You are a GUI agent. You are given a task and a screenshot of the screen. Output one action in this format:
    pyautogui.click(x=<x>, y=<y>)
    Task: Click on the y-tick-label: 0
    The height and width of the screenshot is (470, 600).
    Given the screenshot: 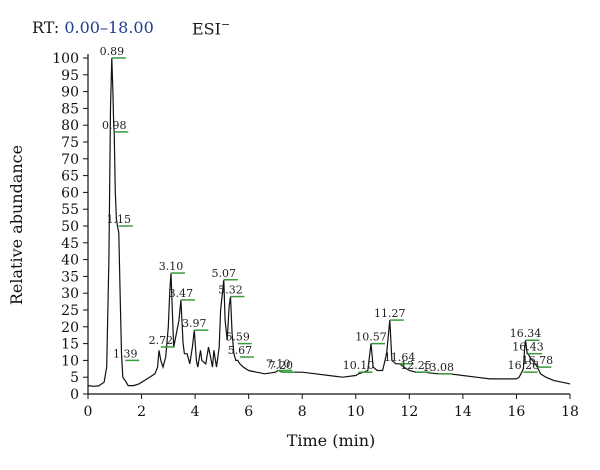 What is the action you would take?
    pyautogui.click(x=74, y=395)
    